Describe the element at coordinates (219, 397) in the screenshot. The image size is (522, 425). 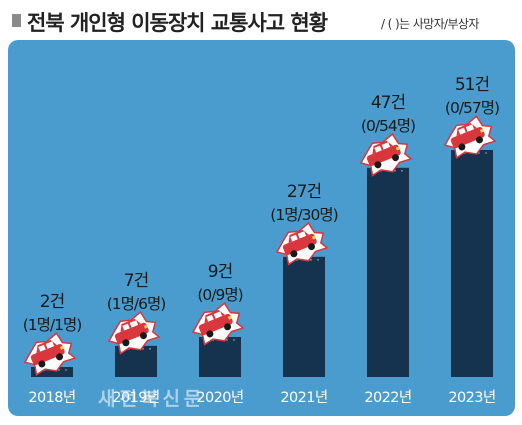
I see `x-tick-label: 2020년` at that location.